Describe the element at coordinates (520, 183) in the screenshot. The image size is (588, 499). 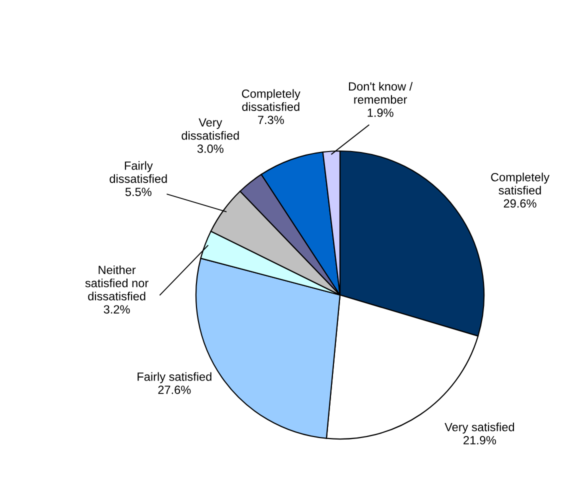
I see `slice-label: Completely satisfied` at that location.